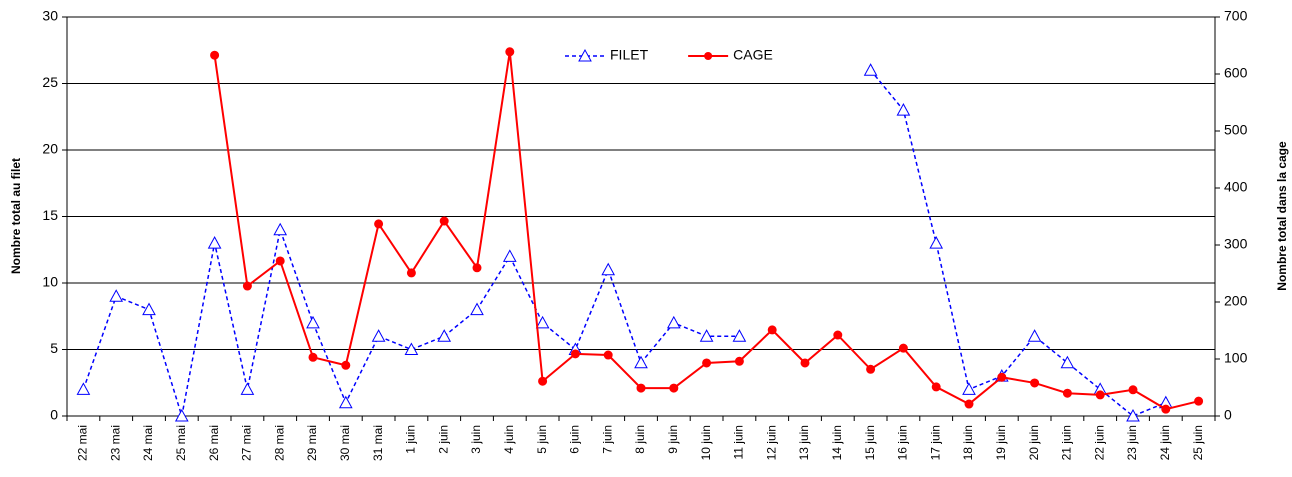  What do you see at coordinates (607, 439) in the screenshot?
I see `x-tick-label: 7 juin` at bounding box center [607, 439].